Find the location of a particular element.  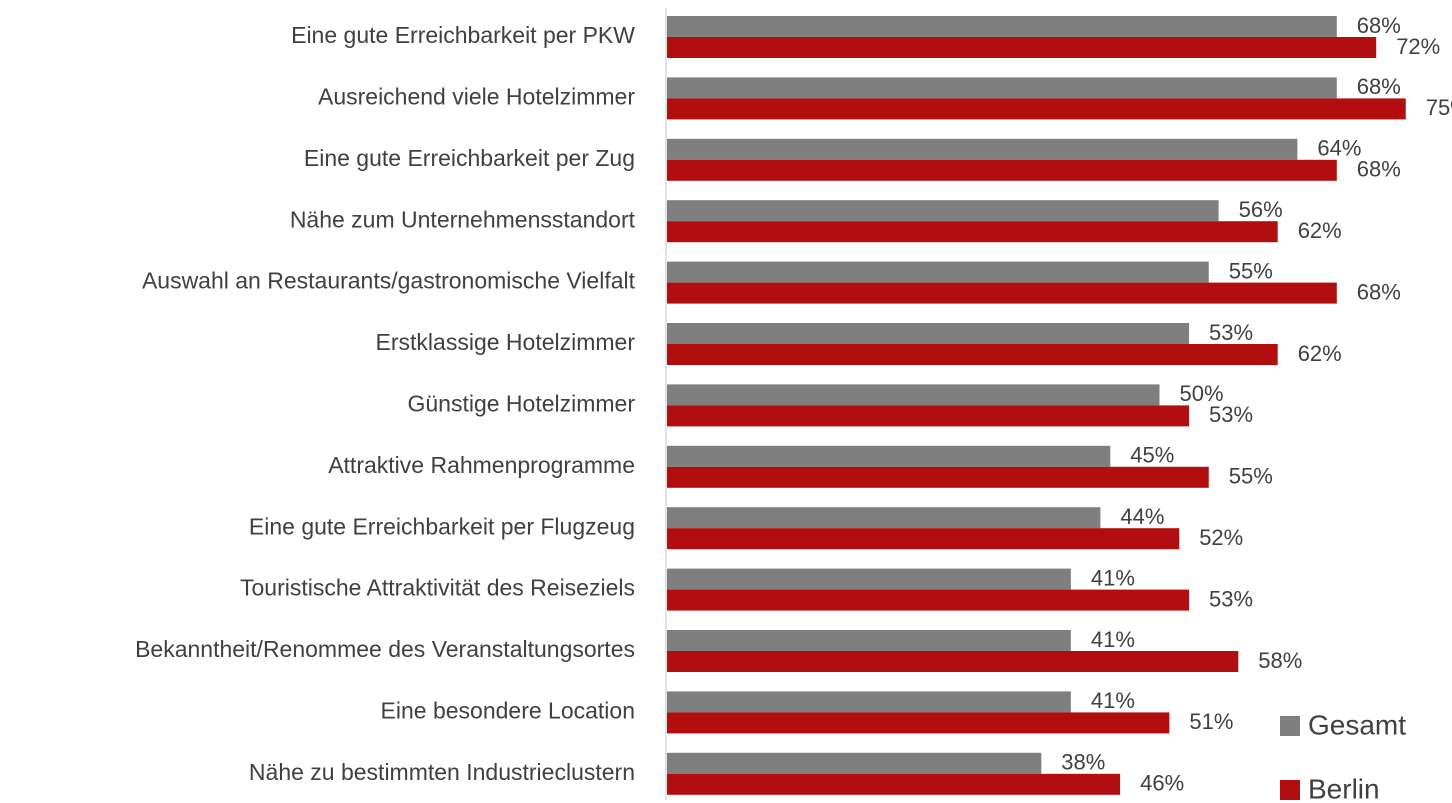

data-label: 44% is located at coordinates (1142, 516).